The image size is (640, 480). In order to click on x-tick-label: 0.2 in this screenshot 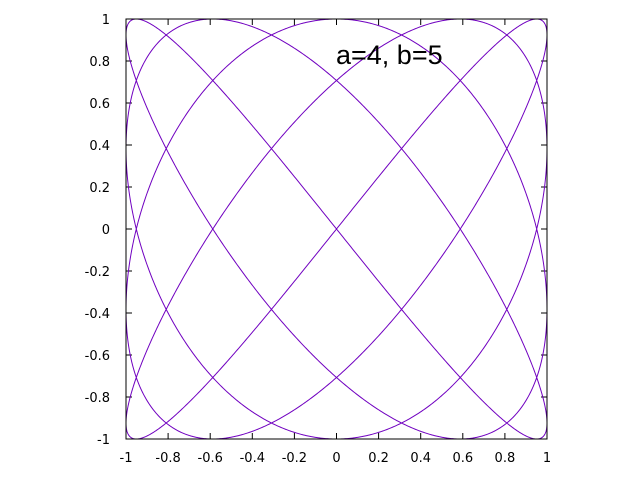, I will do `click(378, 458)`.